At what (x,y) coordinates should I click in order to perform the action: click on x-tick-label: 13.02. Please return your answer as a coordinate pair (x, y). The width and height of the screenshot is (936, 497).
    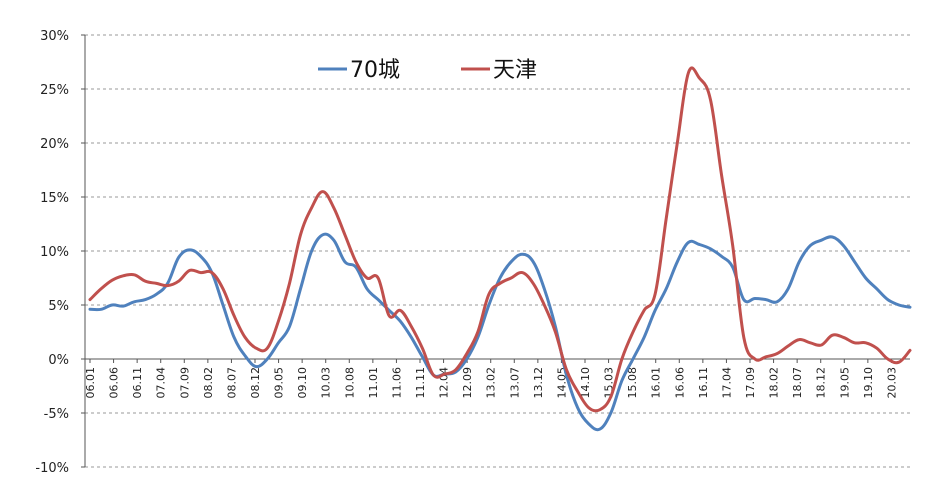
    Looking at the image, I should click on (491, 383).